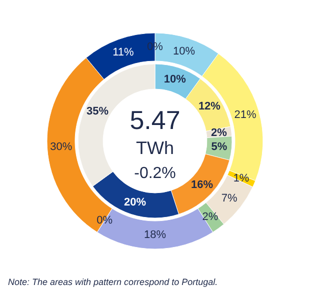 This screenshot has height=300, width=310. What do you see at coordinates (155, 173) in the screenshot?
I see `text: -0.2%` at bounding box center [155, 173].